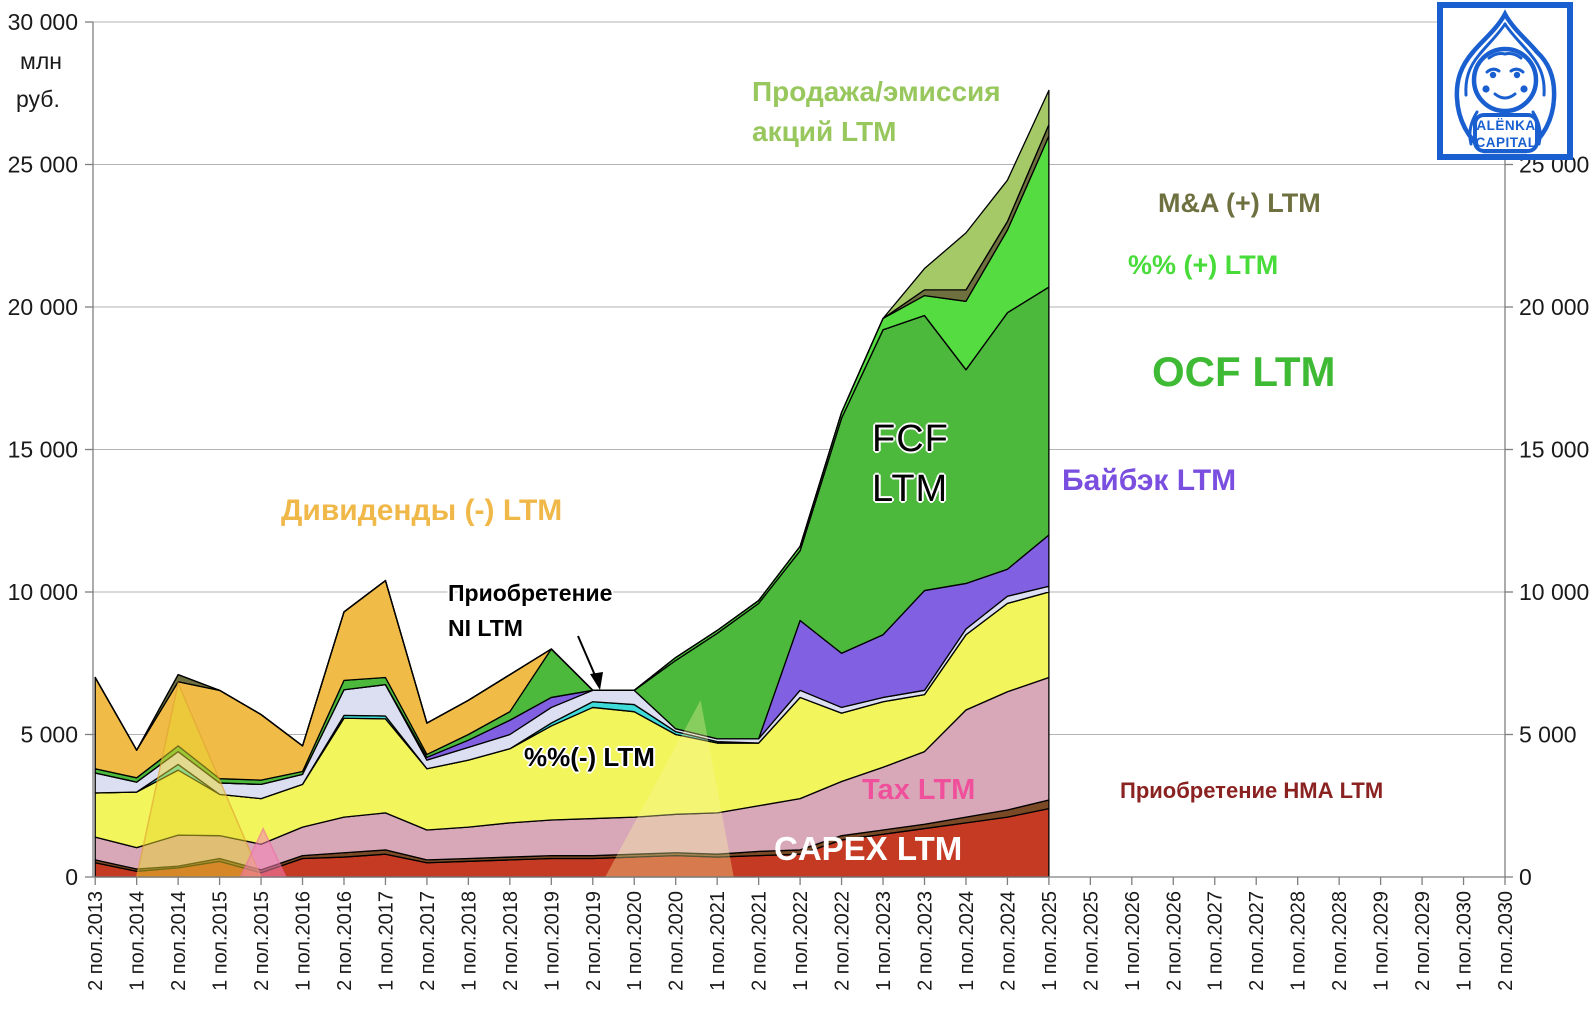  What do you see at coordinates (485, 627) in the screenshot?
I see `annotation-ni-line2: NI LTM` at bounding box center [485, 627].